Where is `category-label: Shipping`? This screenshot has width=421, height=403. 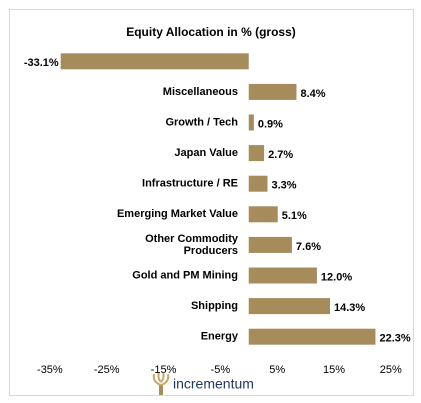 category-label: Shipping is located at coordinates (214, 306).